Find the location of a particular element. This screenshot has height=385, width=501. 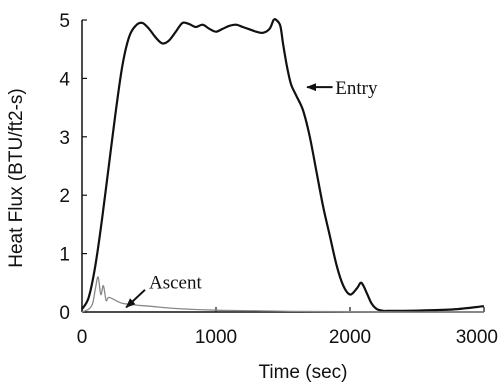

annotation-label-entry: Entry is located at coordinates (356, 88).